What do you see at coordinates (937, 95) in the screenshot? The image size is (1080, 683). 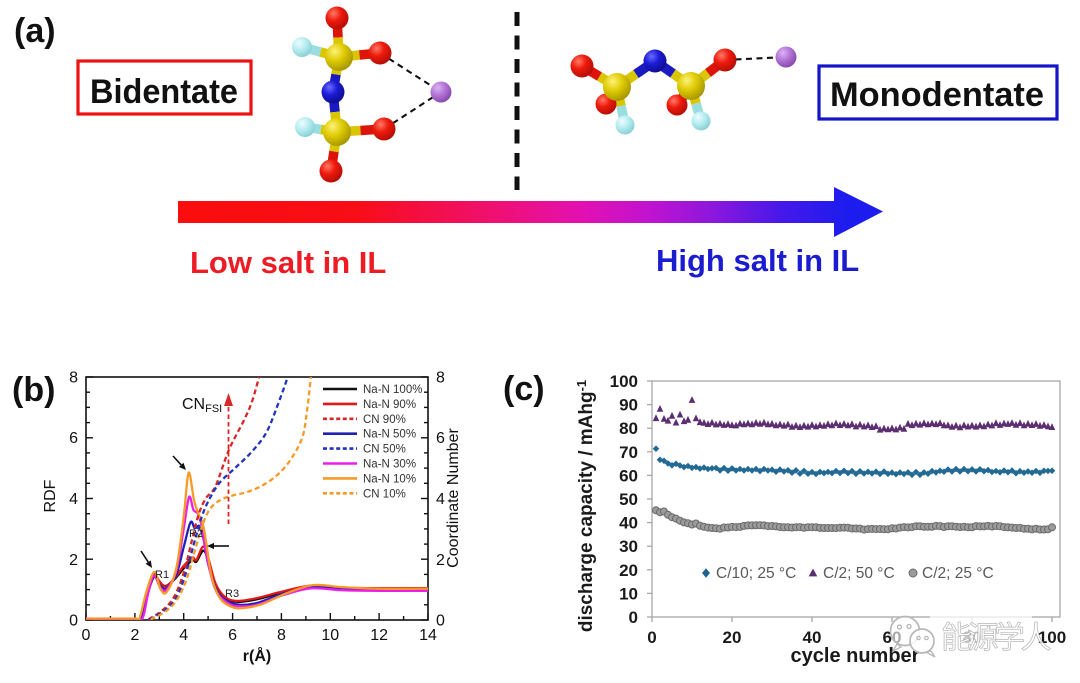 I see `svg-text: Monodentate` at bounding box center [937, 95].